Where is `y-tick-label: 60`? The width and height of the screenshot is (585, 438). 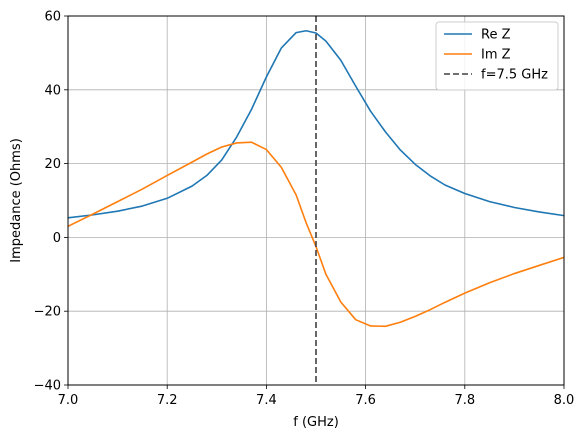 y-tick-label: 60 is located at coordinates (52, 17).